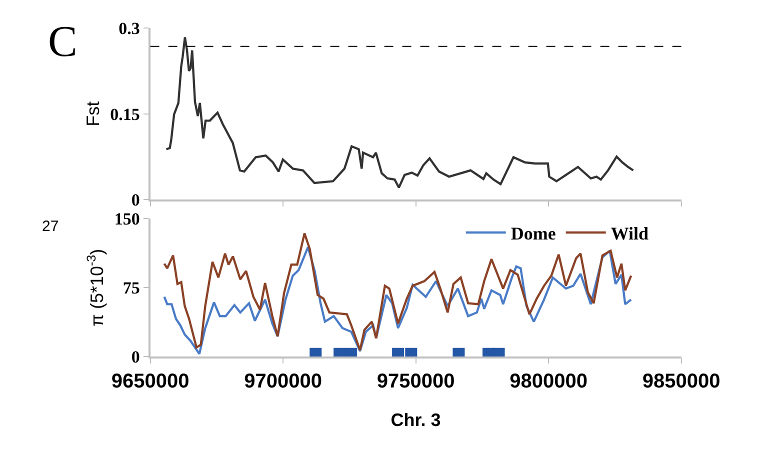  Describe the element at coordinates (629, 234) in the screenshot. I see `legend-label: Wild` at that location.